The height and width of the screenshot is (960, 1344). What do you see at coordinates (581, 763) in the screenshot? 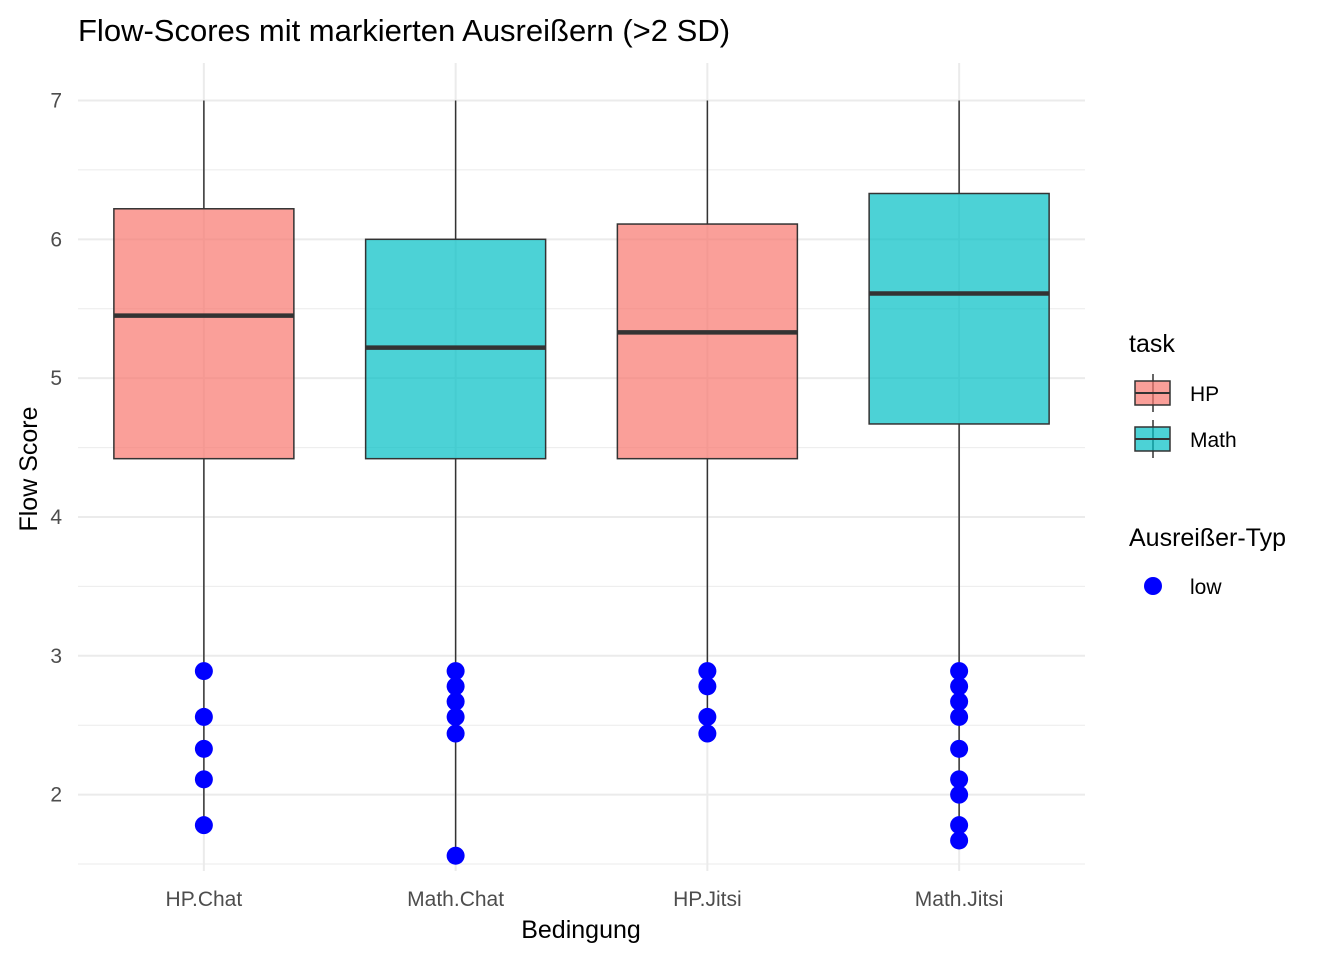
I see `outlier-points` at bounding box center [581, 763].